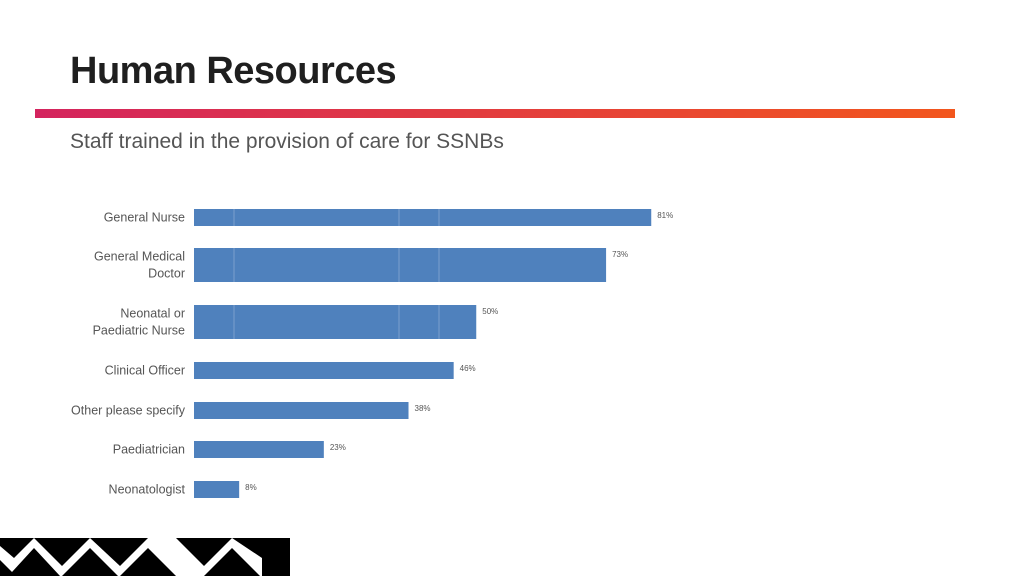 The height and width of the screenshot is (576, 1024). What do you see at coordinates (139, 265) in the screenshot?
I see `category-label-1: General Medical Doctor` at bounding box center [139, 265].